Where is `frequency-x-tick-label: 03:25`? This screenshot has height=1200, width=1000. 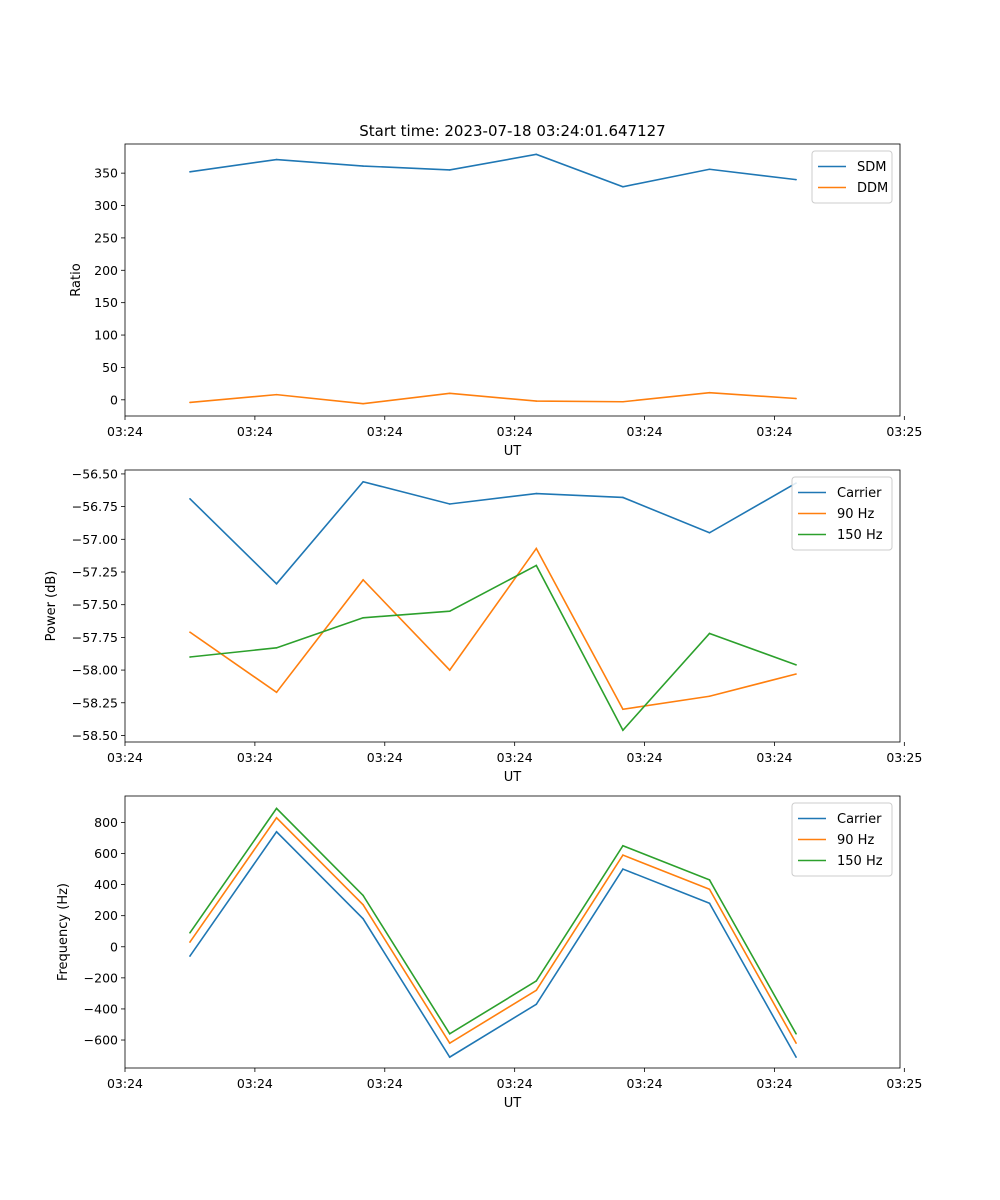
frequency-x-tick-label: 03:25 is located at coordinates (904, 1083).